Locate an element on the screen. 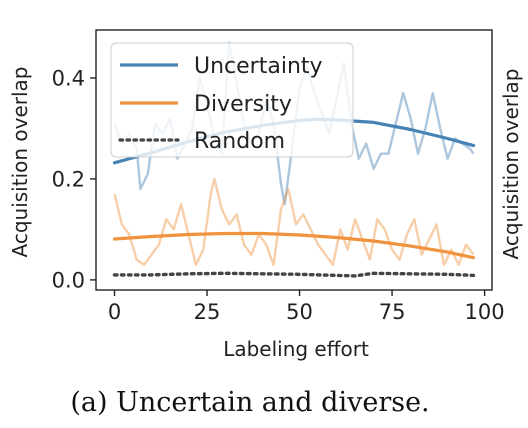  x-tick-label: 50 is located at coordinates (299, 312).